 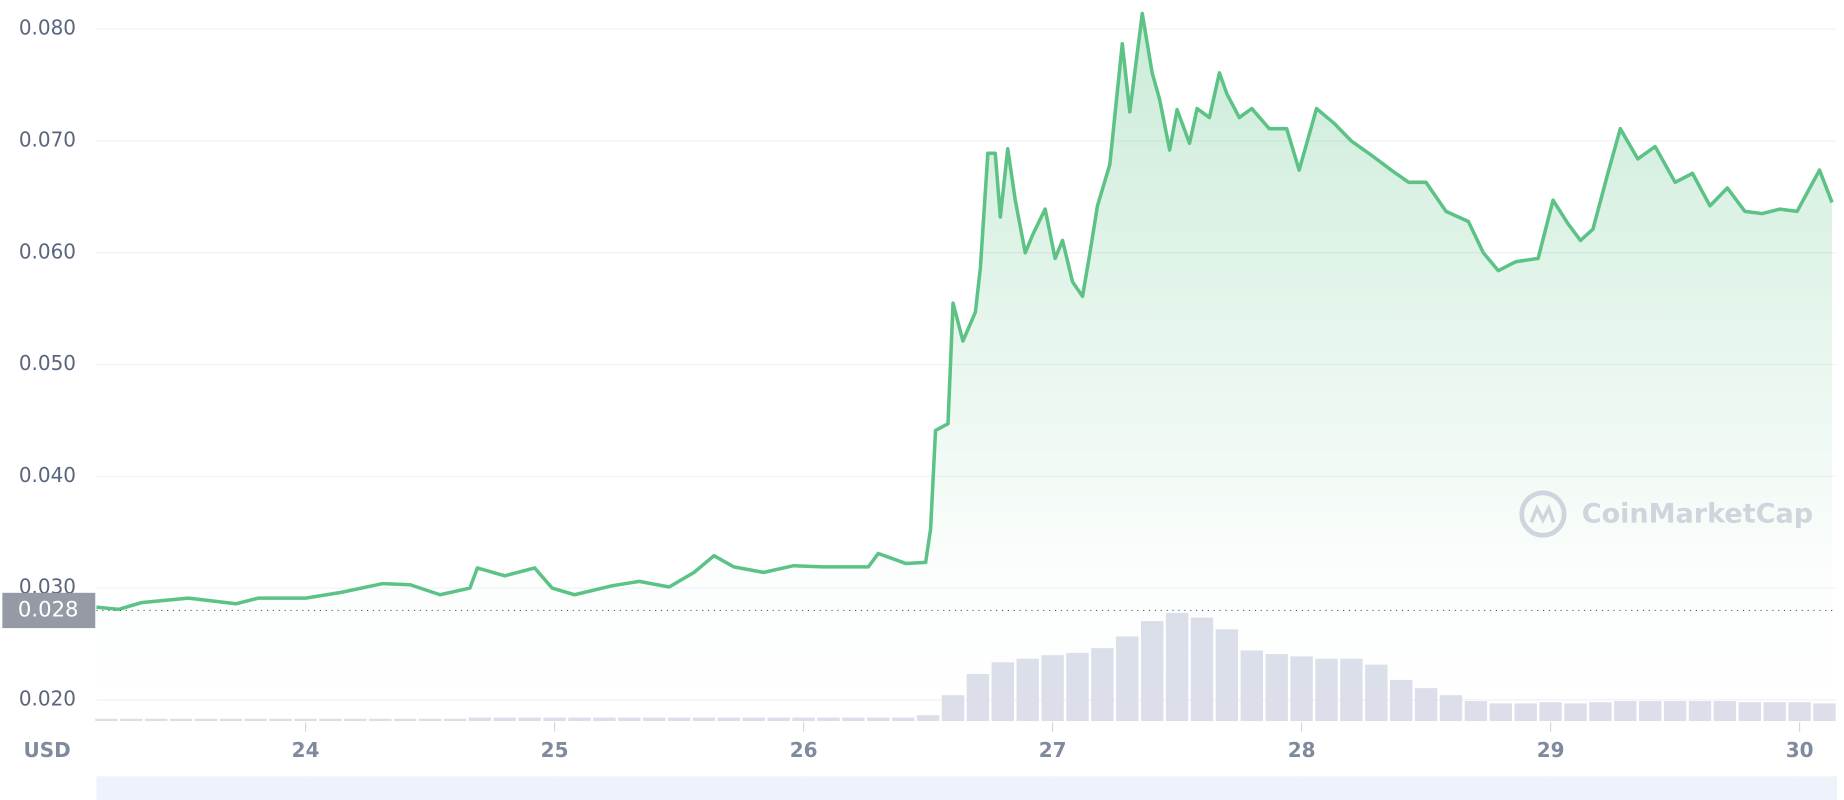 I want to click on last-price-badge, so click(x=49, y=610).